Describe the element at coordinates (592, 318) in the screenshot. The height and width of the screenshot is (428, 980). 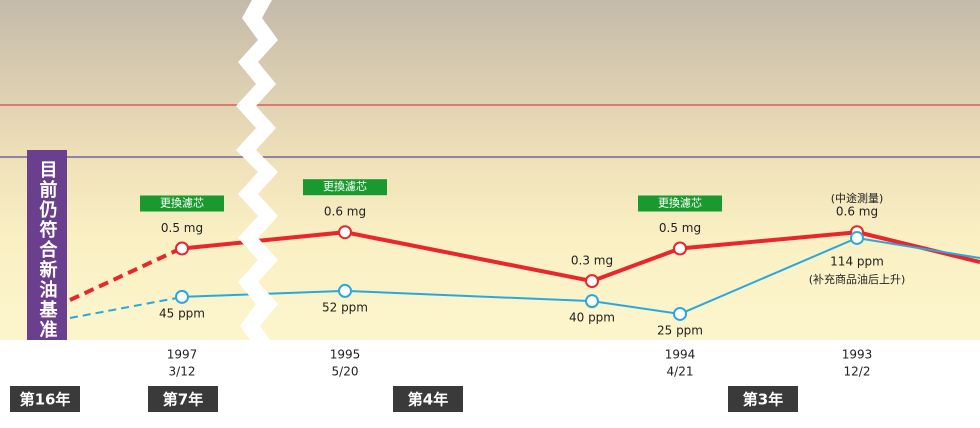
I see `value-label: 40 ppm` at that location.